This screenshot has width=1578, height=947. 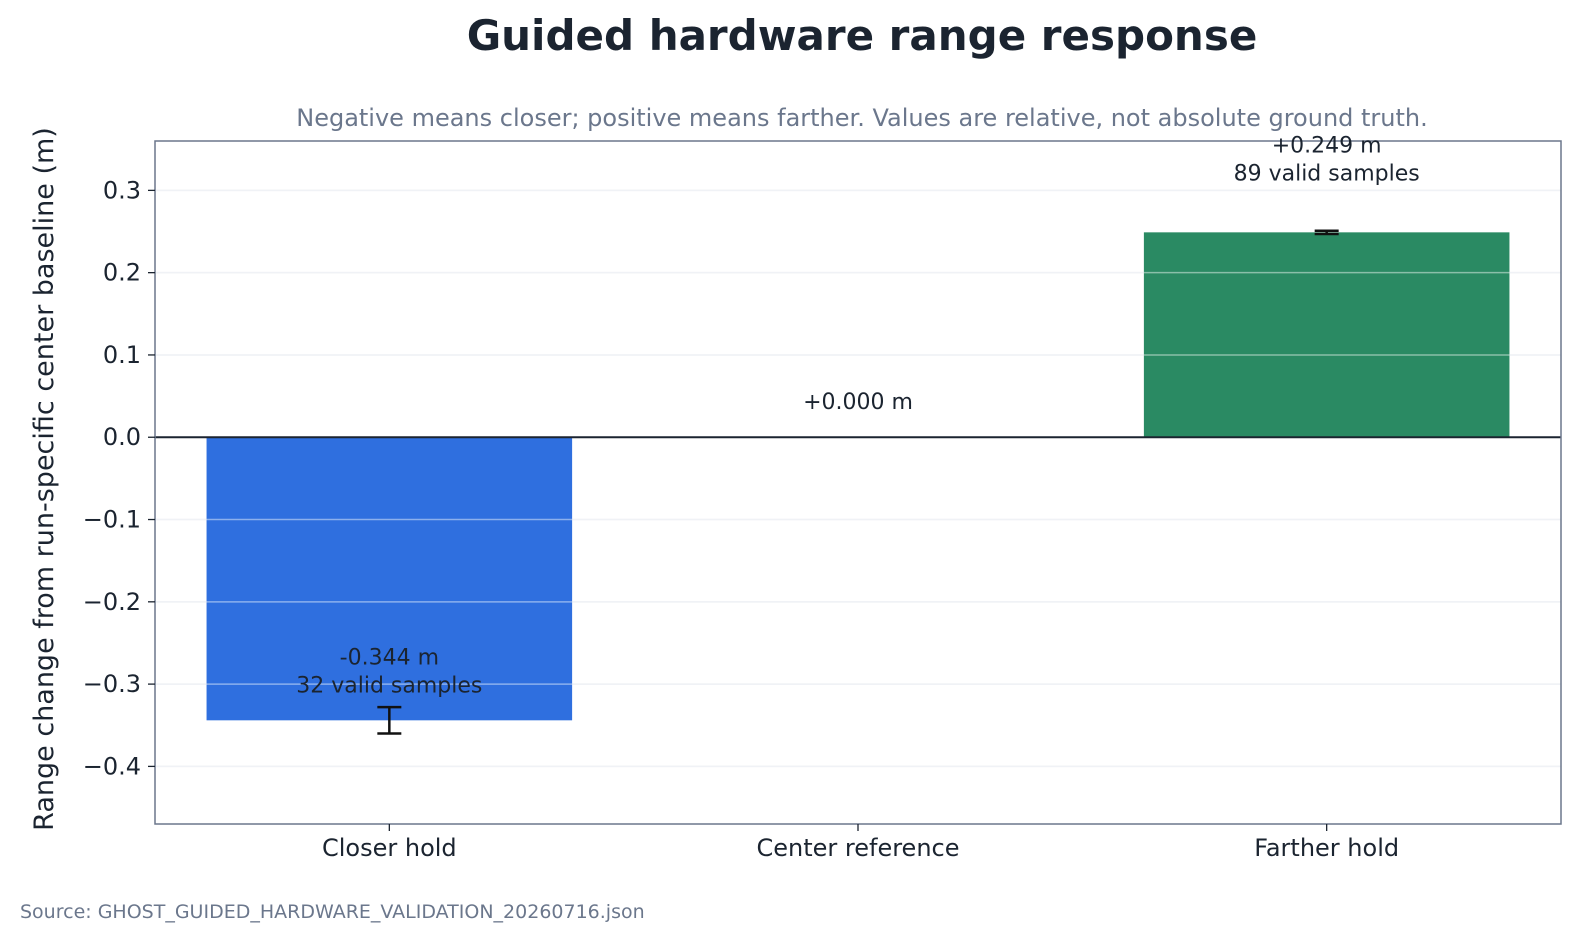 What do you see at coordinates (112, 602) in the screenshot?
I see `y-tick-label: −0.2` at bounding box center [112, 602].